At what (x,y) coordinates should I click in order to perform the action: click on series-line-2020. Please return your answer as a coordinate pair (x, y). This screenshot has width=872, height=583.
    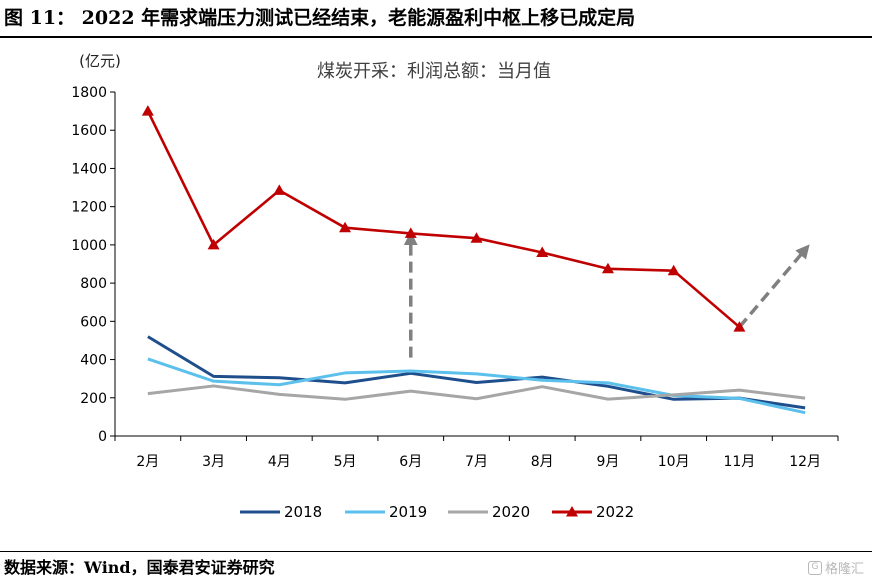
    Looking at the image, I should click on (476, 392).